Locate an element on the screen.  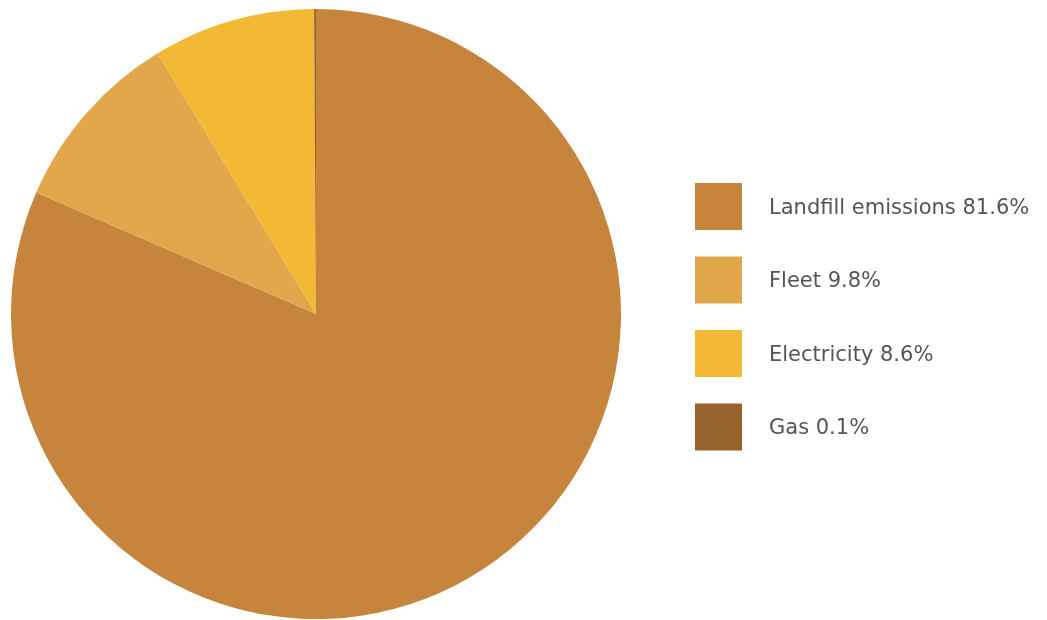
legend-label: Fleet 9.8% is located at coordinates (825, 280).